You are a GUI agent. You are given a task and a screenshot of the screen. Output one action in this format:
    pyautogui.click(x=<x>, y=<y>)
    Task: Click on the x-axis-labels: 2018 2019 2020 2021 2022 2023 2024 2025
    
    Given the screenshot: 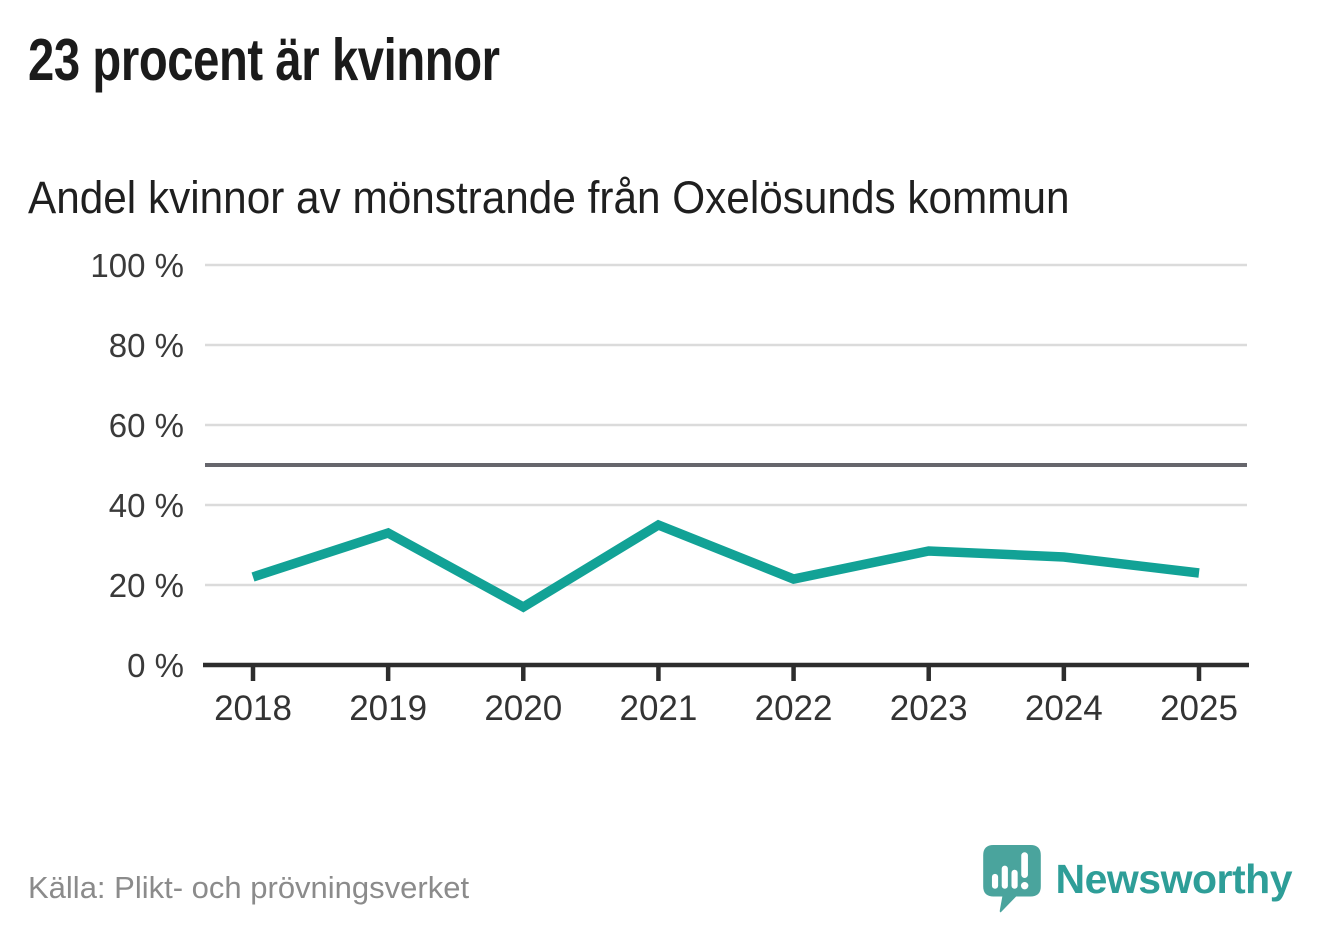 What is the action you would take?
    pyautogui.click(x=726, y=708)
    